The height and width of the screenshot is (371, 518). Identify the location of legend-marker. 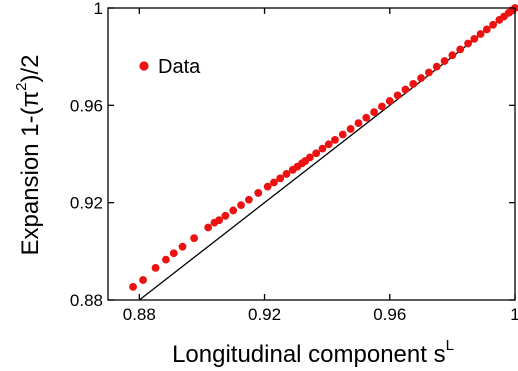
(144, 66).